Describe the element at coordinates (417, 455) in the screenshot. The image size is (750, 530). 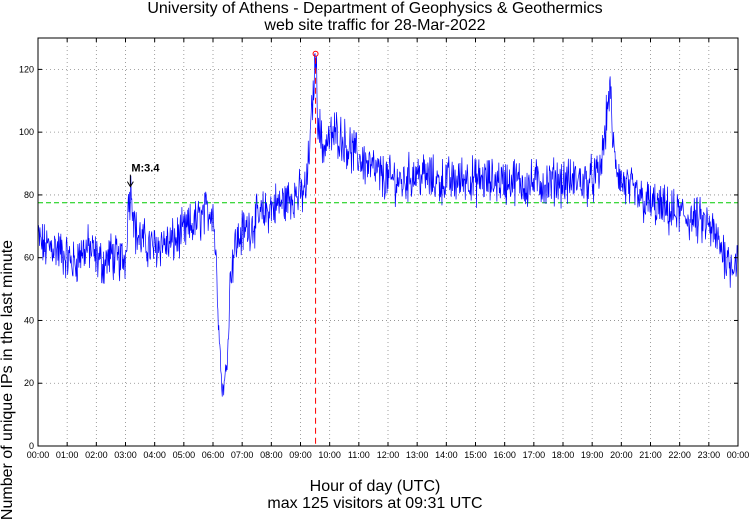
I see `x-tick-label: 13:00` at that location.